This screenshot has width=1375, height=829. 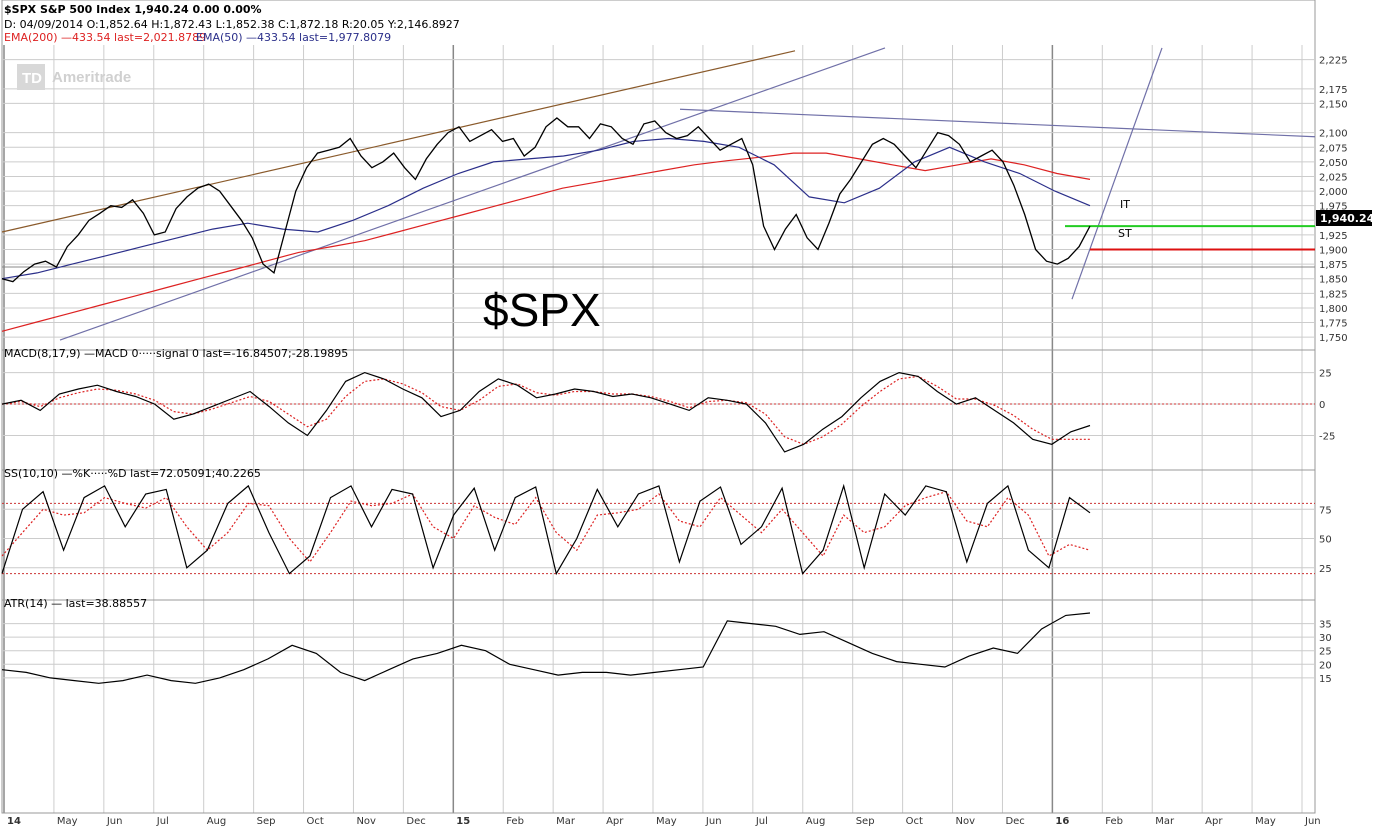 I want to click on st-label: ST, so click(x=1125, y=233).